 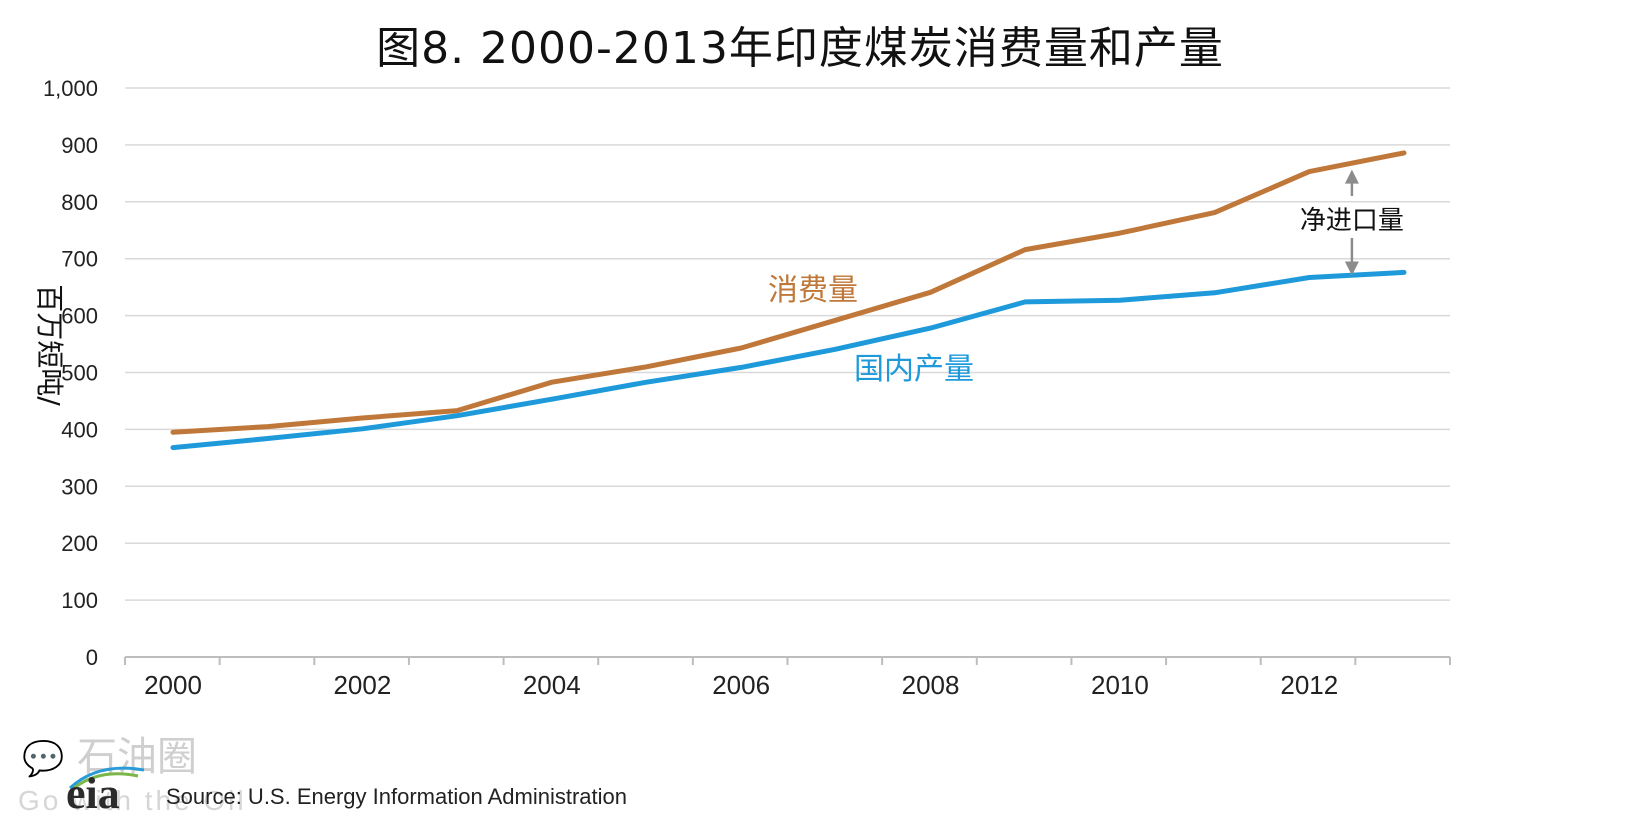 I want to click on x-axis-ticks: 2000 2002 2004 2006 2008 2010 2012, so click(x=741, y=685).